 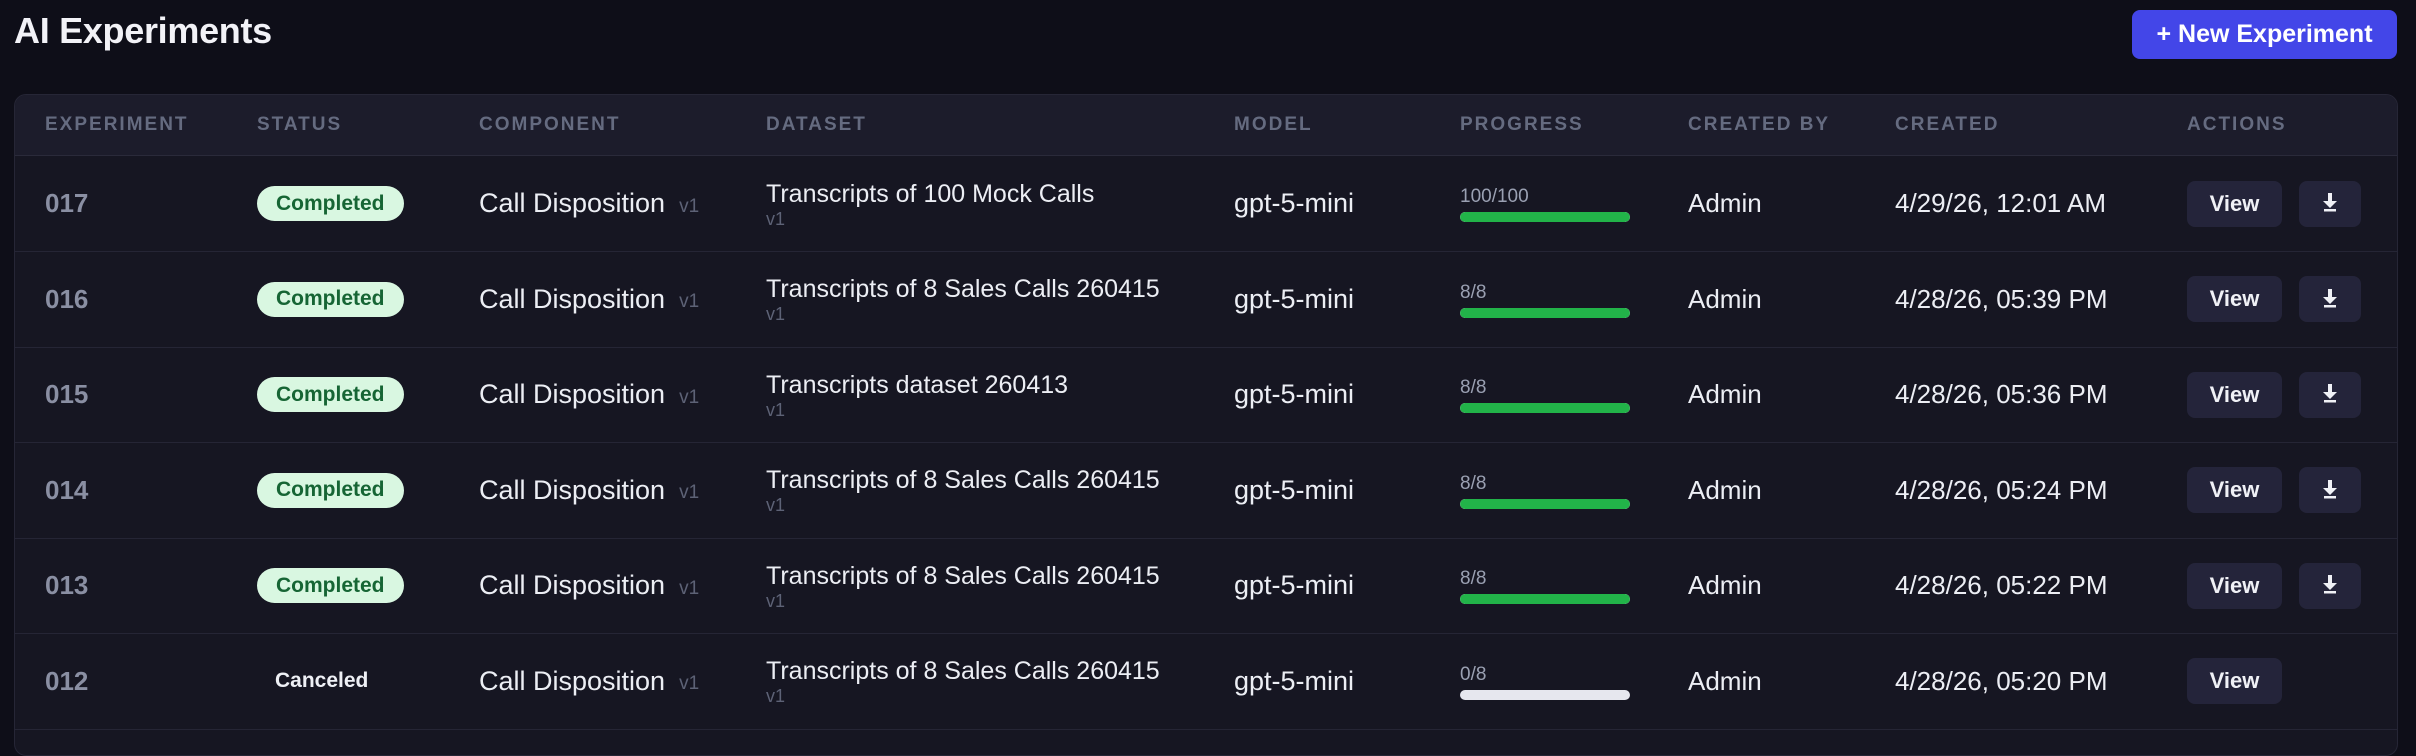 What do you see at coordinates (1759, 124) in the screenshot?
I see `column-header-created-by: CREATED BY` at bounding box center [1759, 124].